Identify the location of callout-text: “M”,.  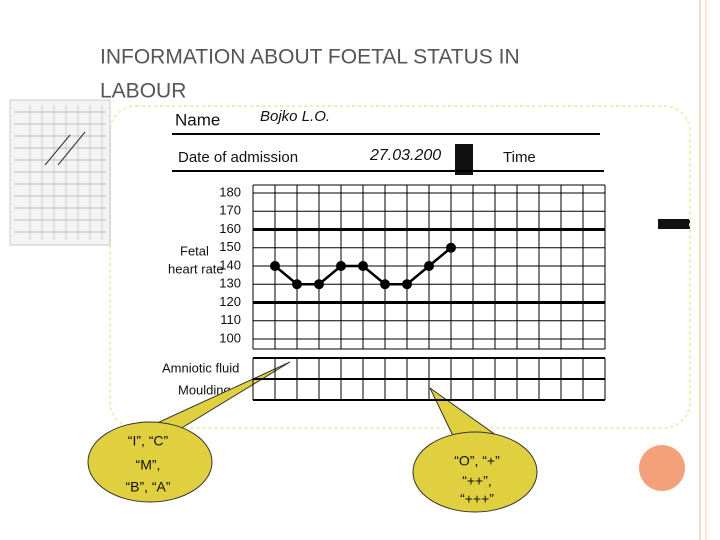
(148, 465).